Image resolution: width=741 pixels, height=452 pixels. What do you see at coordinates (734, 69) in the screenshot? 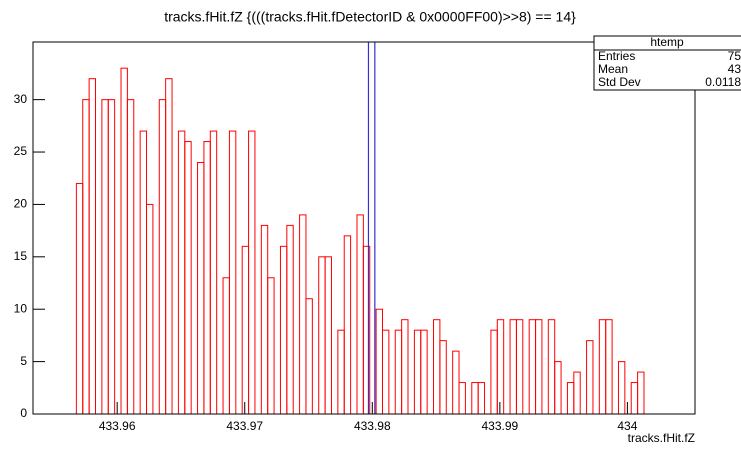
I see `stats-value: 43` at bounding box center [734, 69].